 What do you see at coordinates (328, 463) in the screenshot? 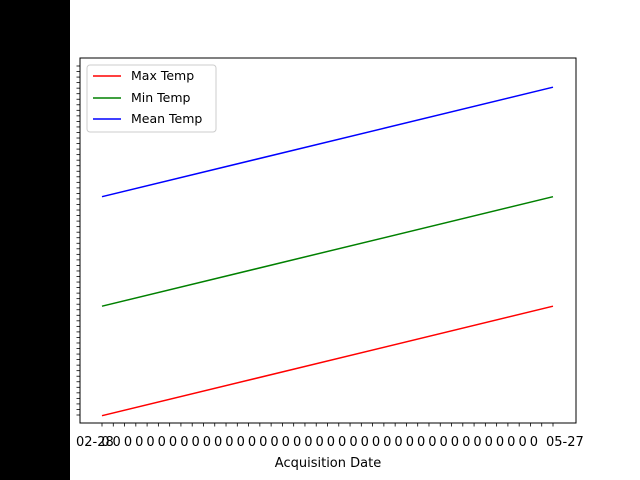
I see `x-axis-label: Acquisition Date` at bounding box center [328, 463].